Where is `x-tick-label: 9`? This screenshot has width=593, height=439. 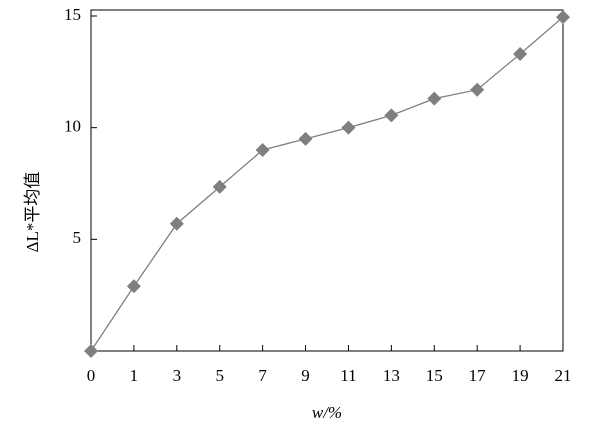 x-tick-label: 9 is located at coordinates (305, 375).